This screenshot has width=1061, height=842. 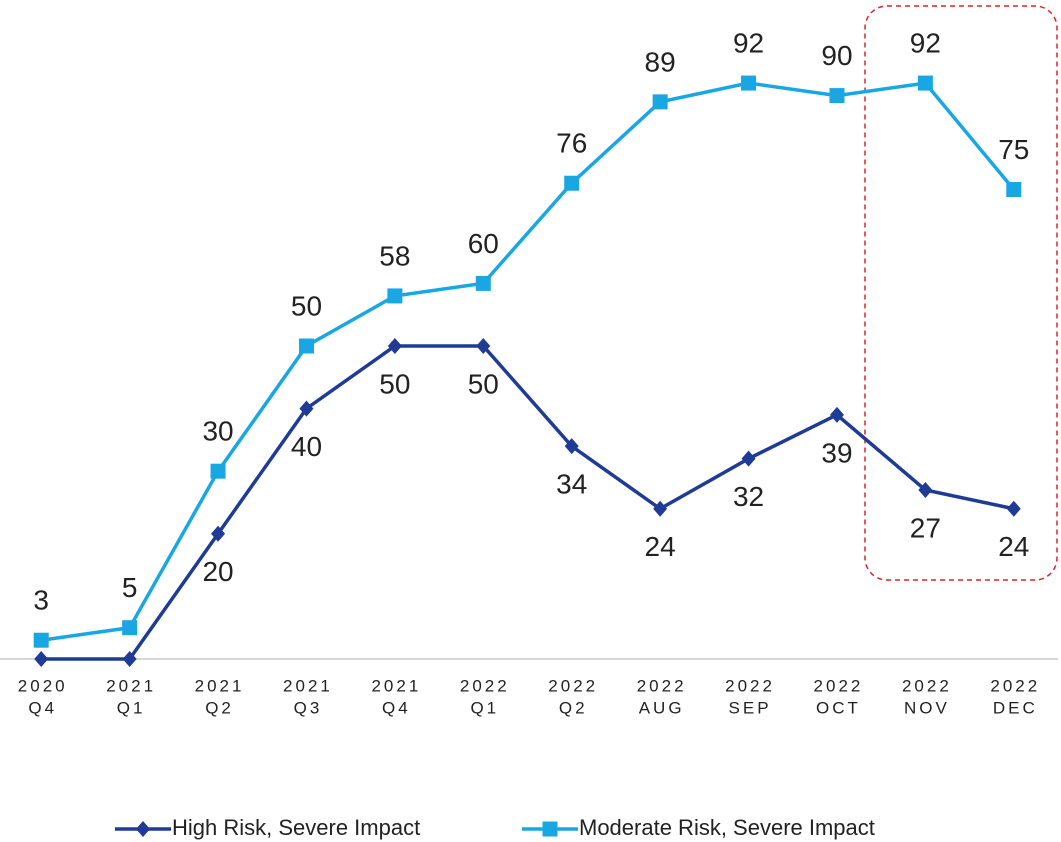 I want to click on x-tick-label: AUG, so click(x=662, y=707).